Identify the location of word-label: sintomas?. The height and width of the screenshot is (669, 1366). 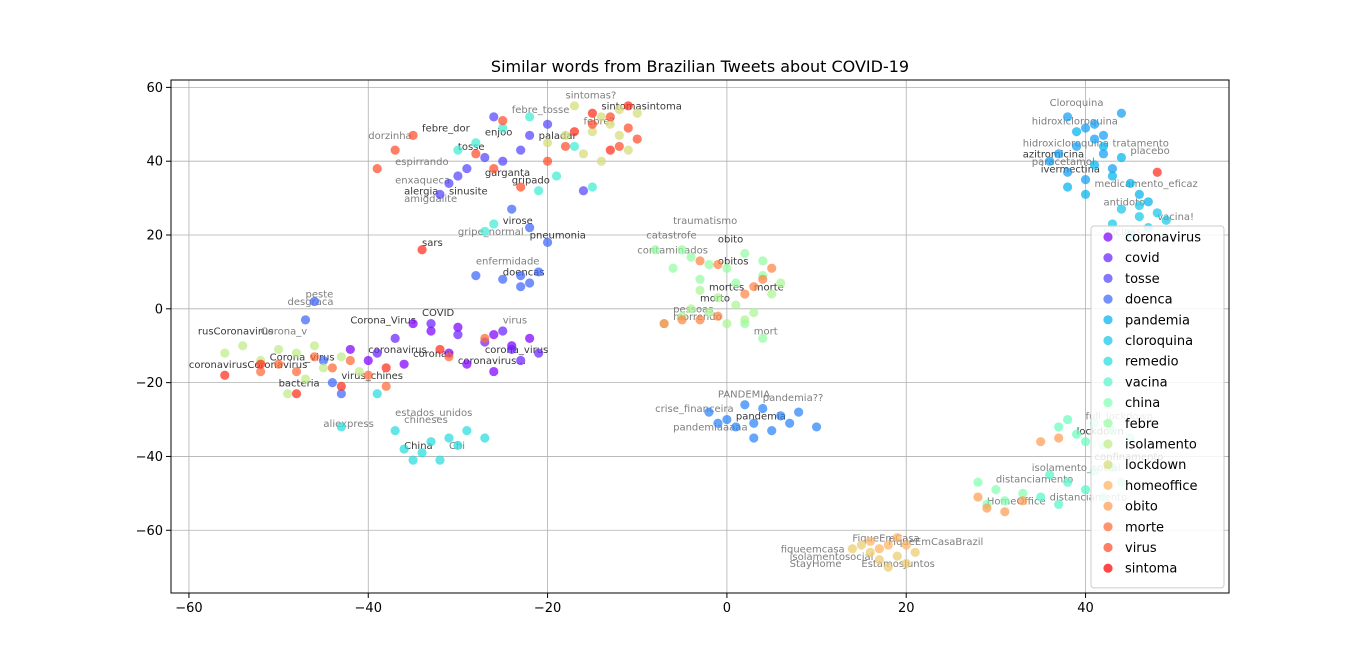
(591, 95).